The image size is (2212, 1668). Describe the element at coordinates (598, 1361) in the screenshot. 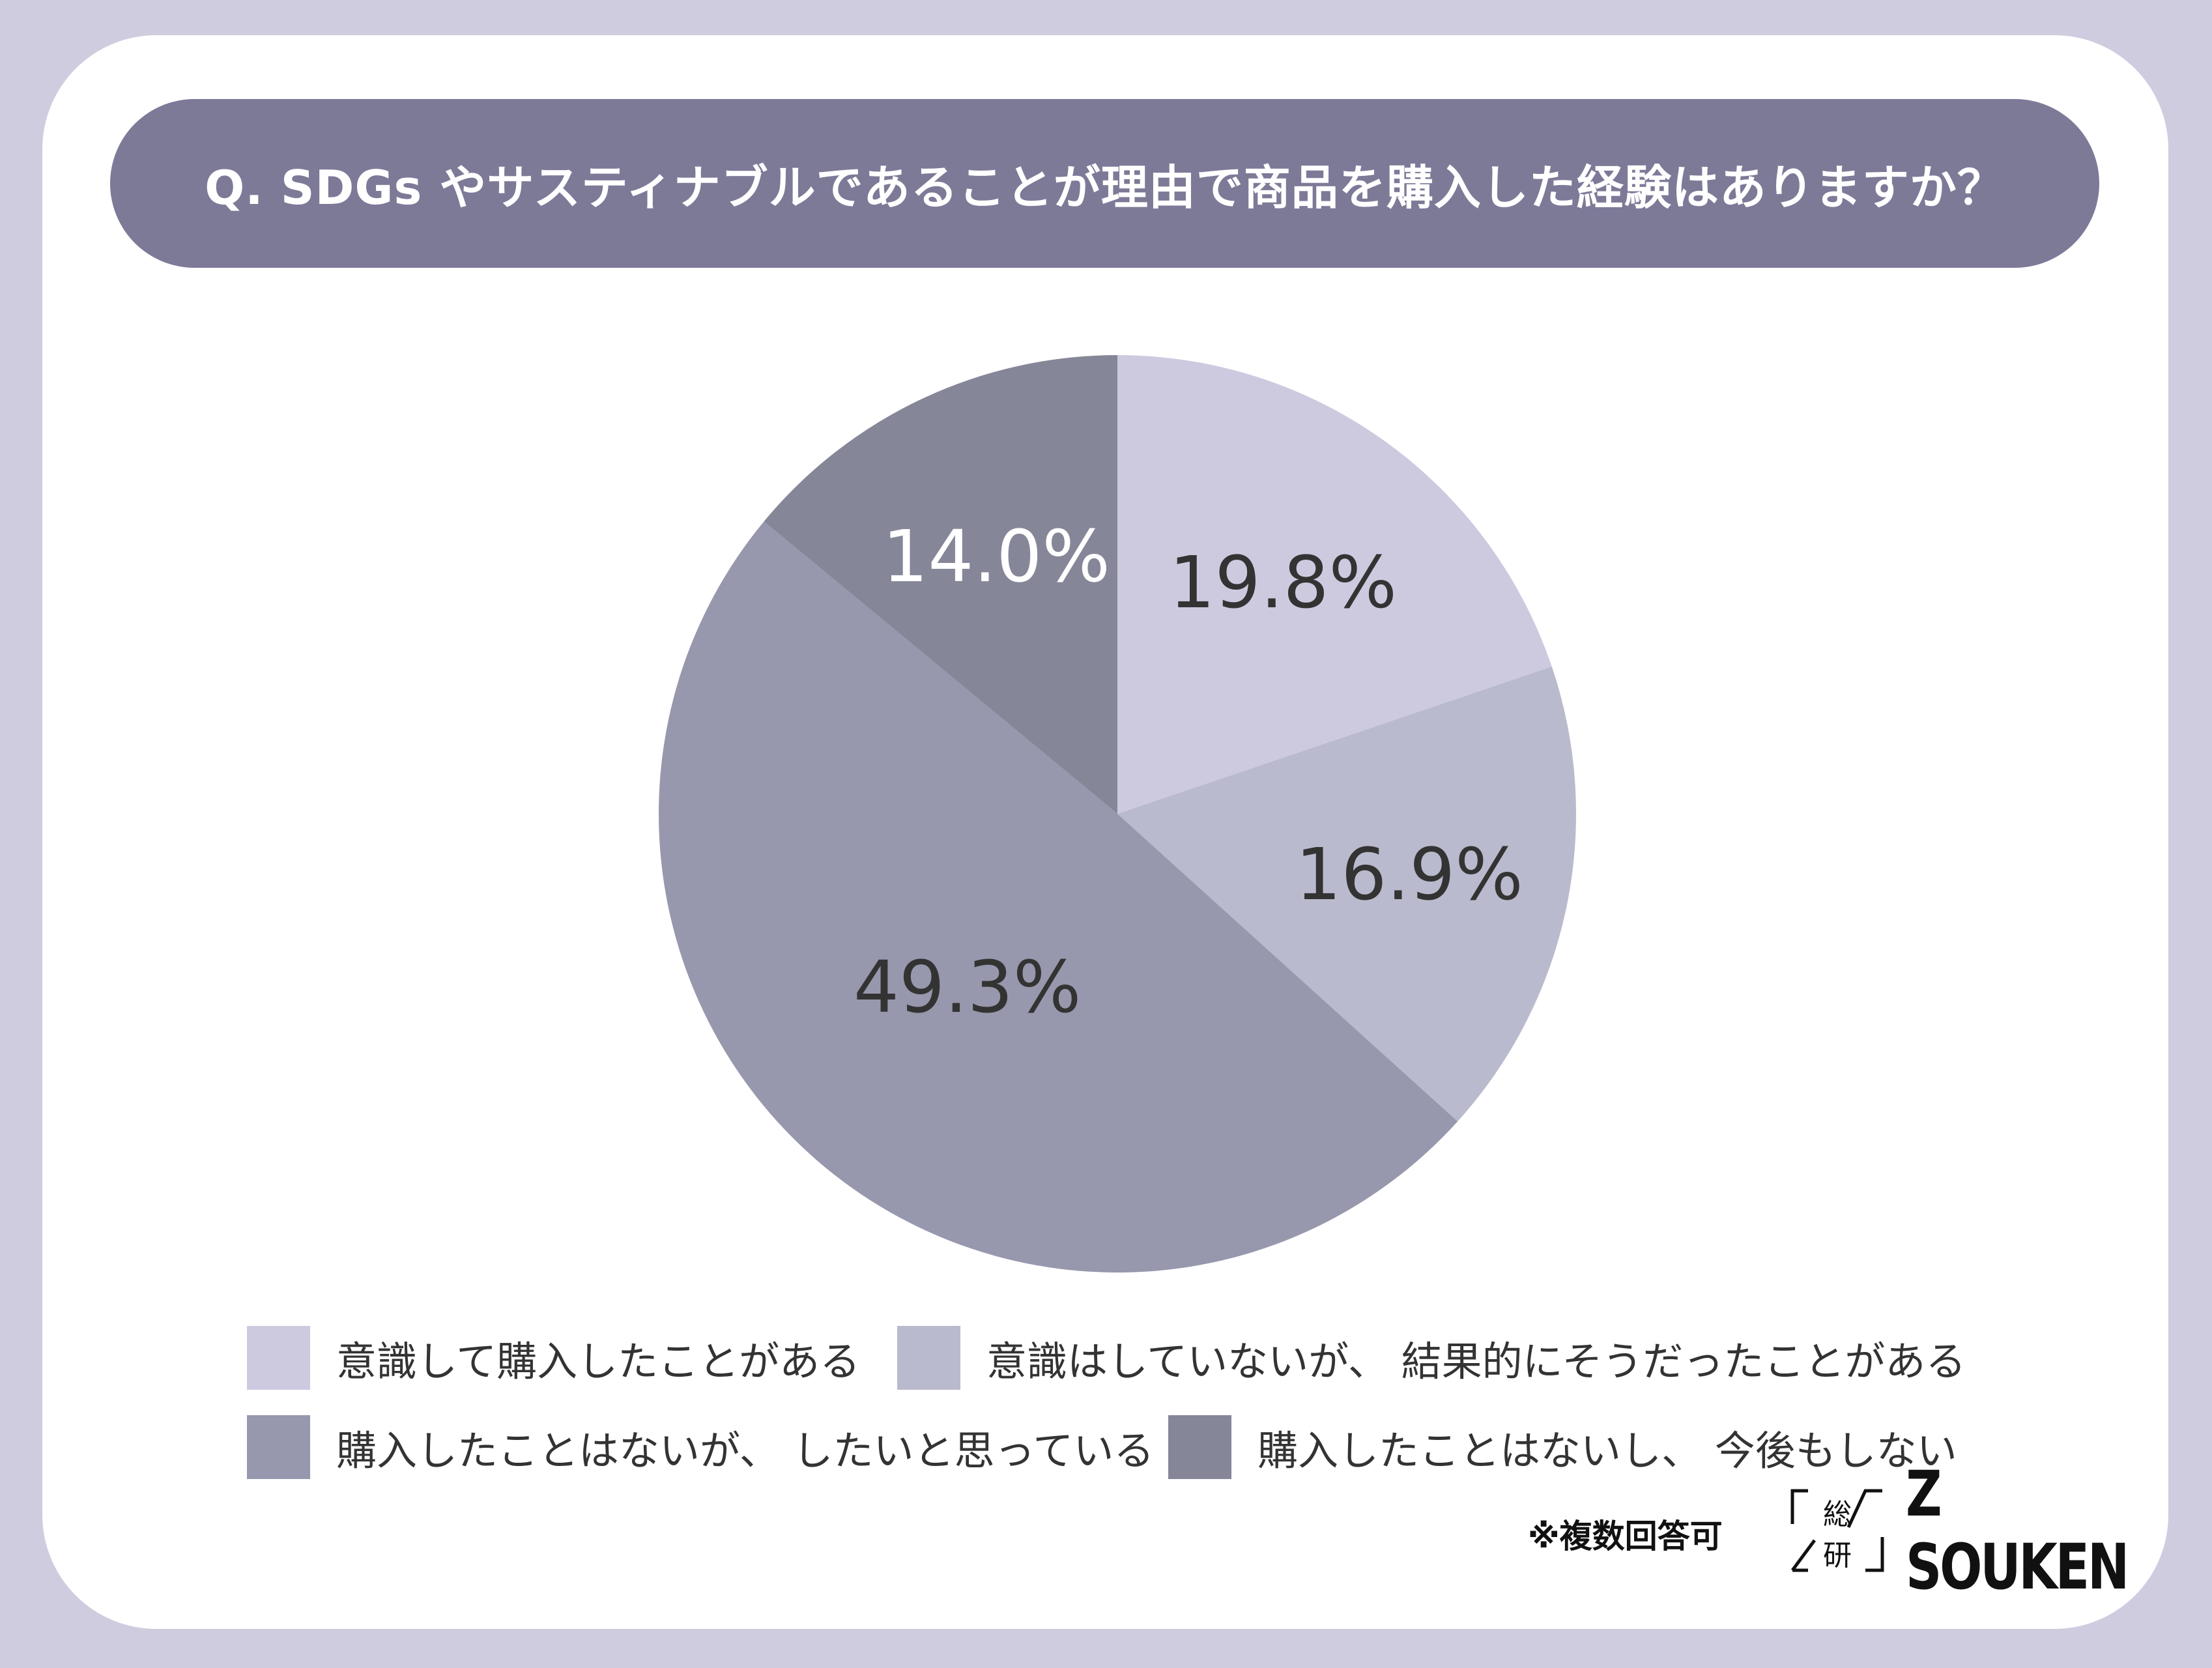

I see `legend-label: 意識して購入したことがある` at that location.